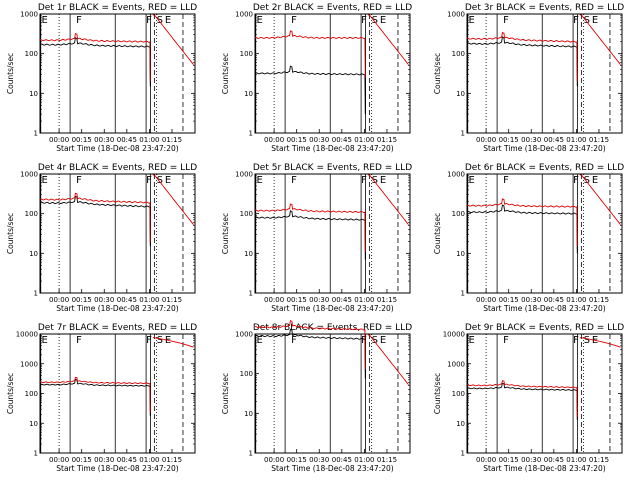 Image resolution: width=640 pixels, height=480 pixels. Describe the element at coordinates (544, 168) in the screenshot. I see `panel-title: Det 6r BLACK = Events, RED = LLD` at that location.